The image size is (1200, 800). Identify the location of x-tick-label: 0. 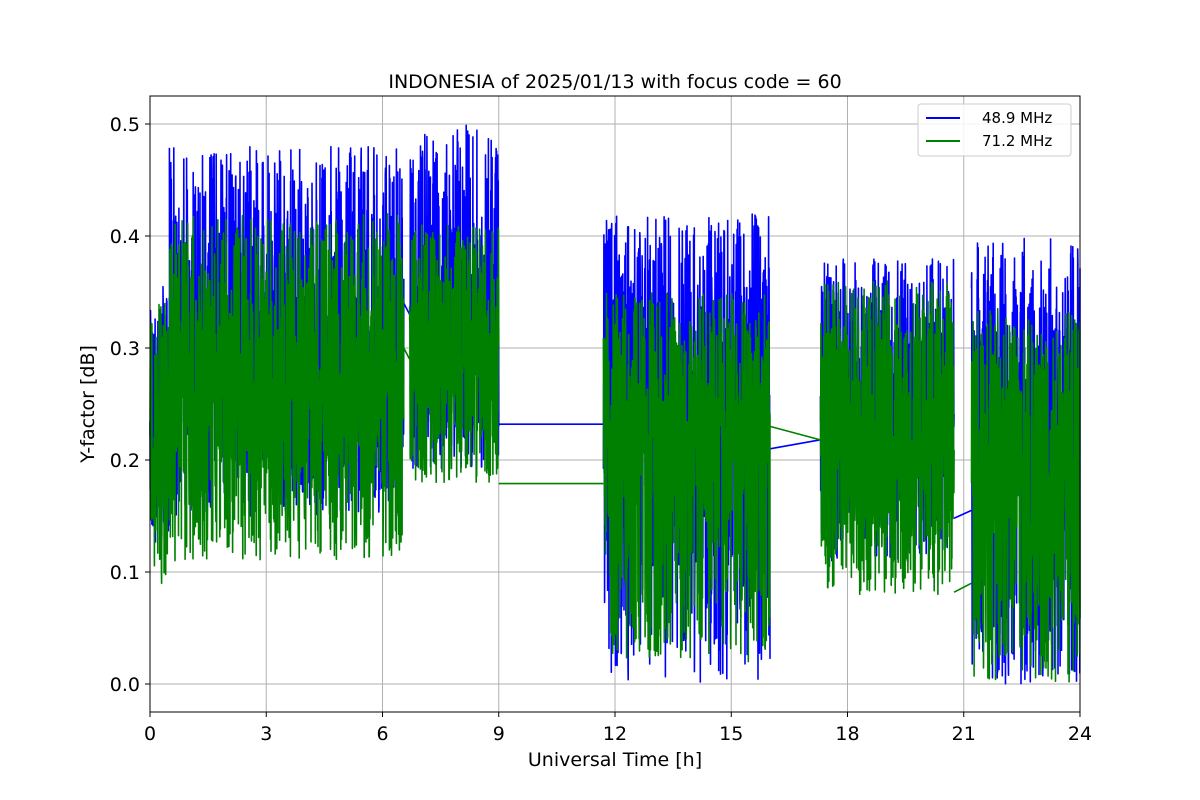
(150, 734).